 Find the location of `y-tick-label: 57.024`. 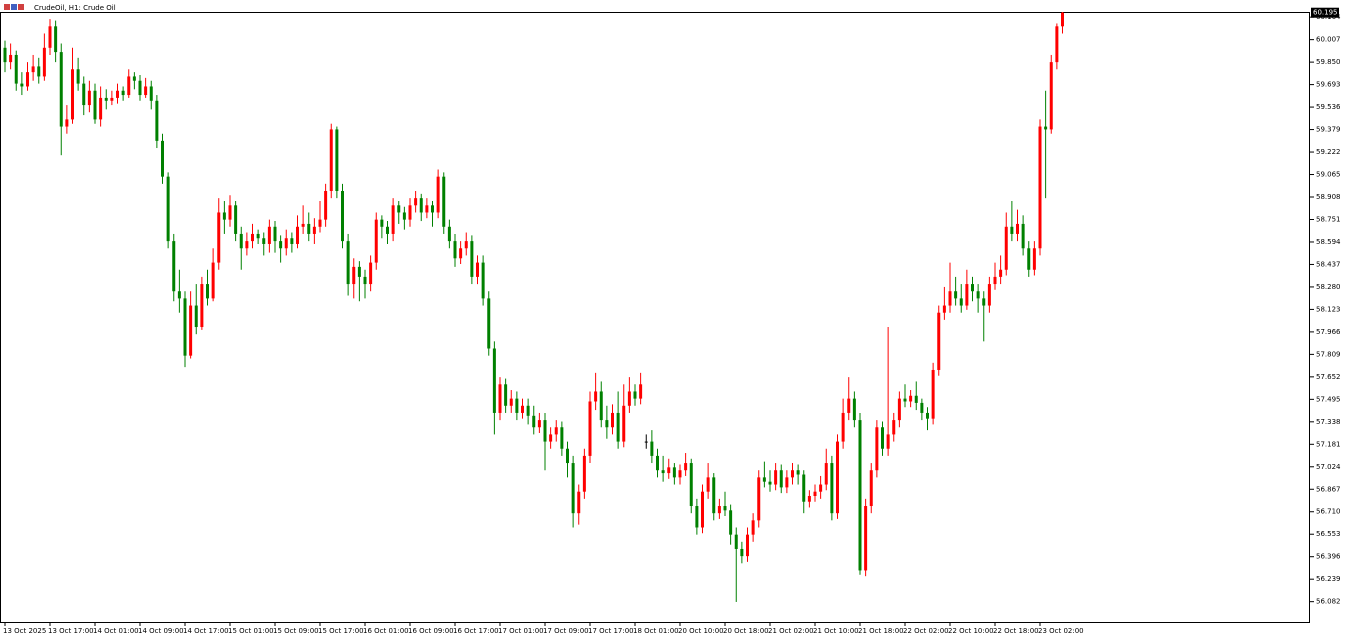

y-tick-label: 57.024 is located at coordinates (1328, 467).